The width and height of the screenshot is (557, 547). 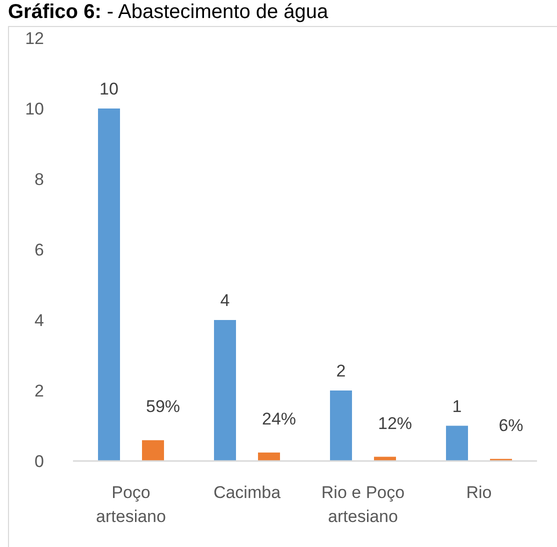 What do you see at coordinates (363, 504) in the screenshot?
I see `x-tick-label: Rio e Poço artesiano` at bounding box center [363, 504].